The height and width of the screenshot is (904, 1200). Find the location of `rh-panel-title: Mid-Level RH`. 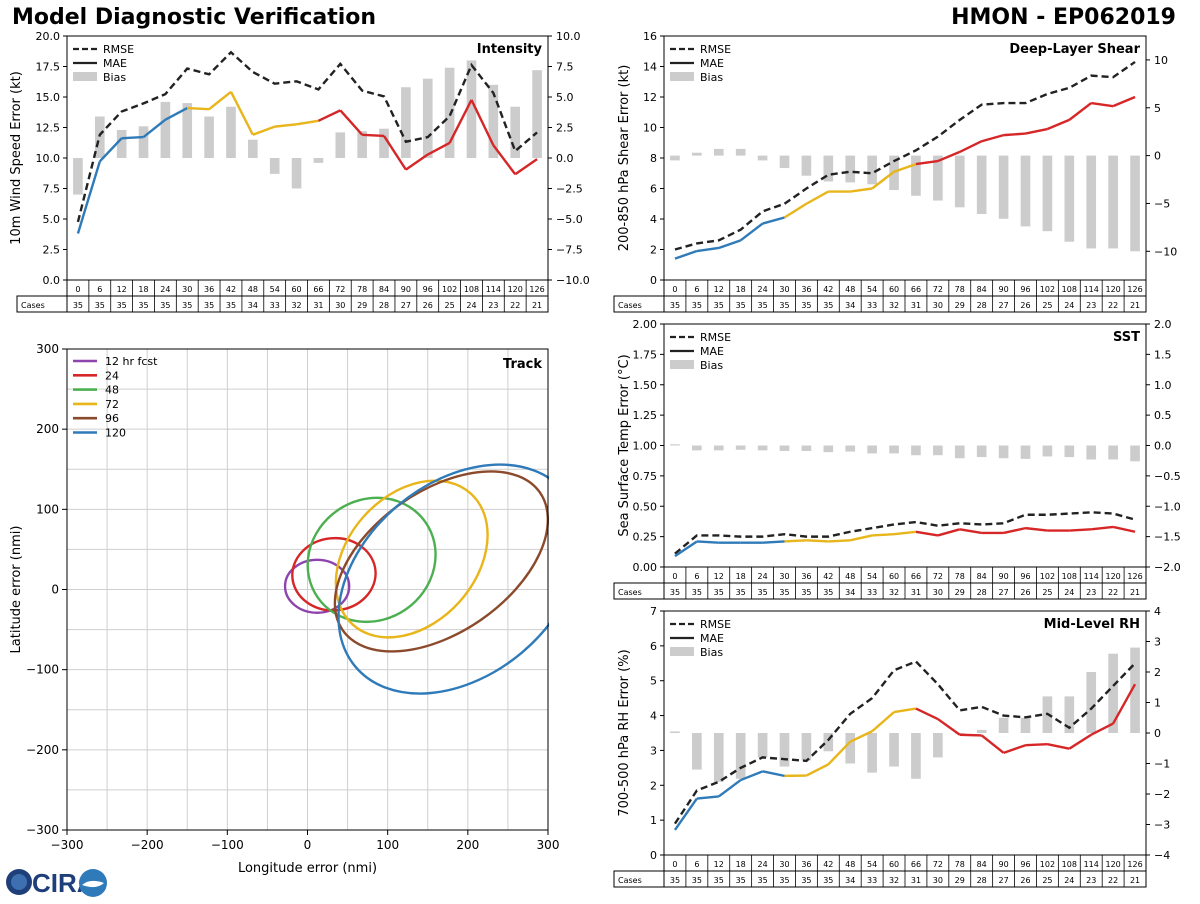

rh-panel-title: Mid-Level RH is located at coordinates (1092, 624).